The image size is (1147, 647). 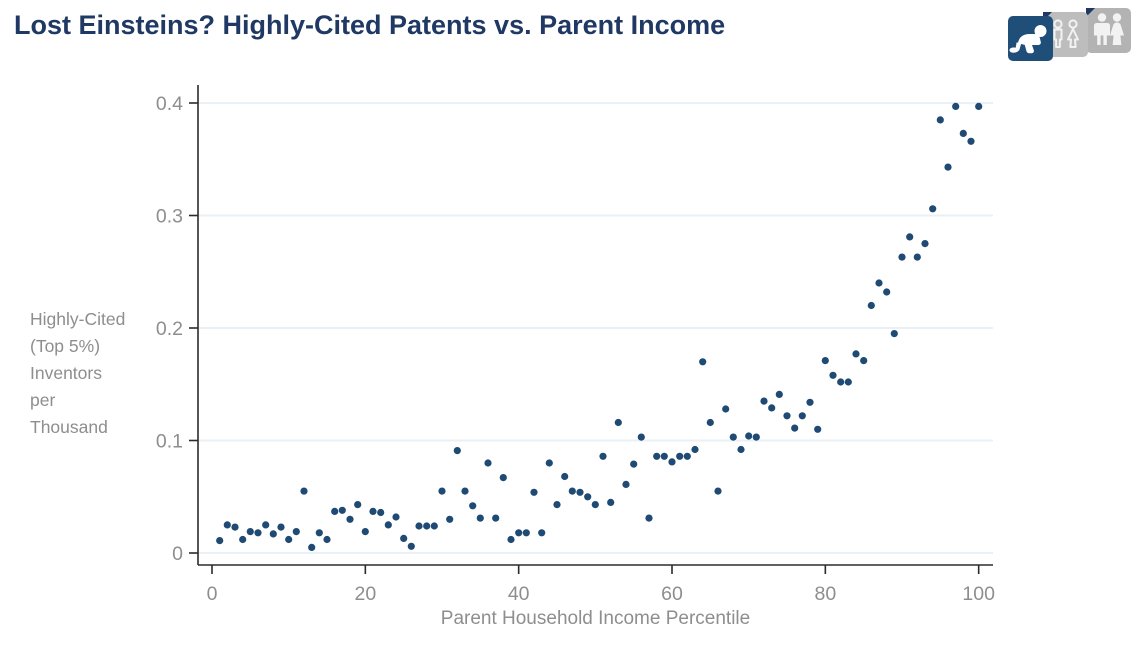 I want to click on x-tick-label: 20, so click(x=365, y=594).